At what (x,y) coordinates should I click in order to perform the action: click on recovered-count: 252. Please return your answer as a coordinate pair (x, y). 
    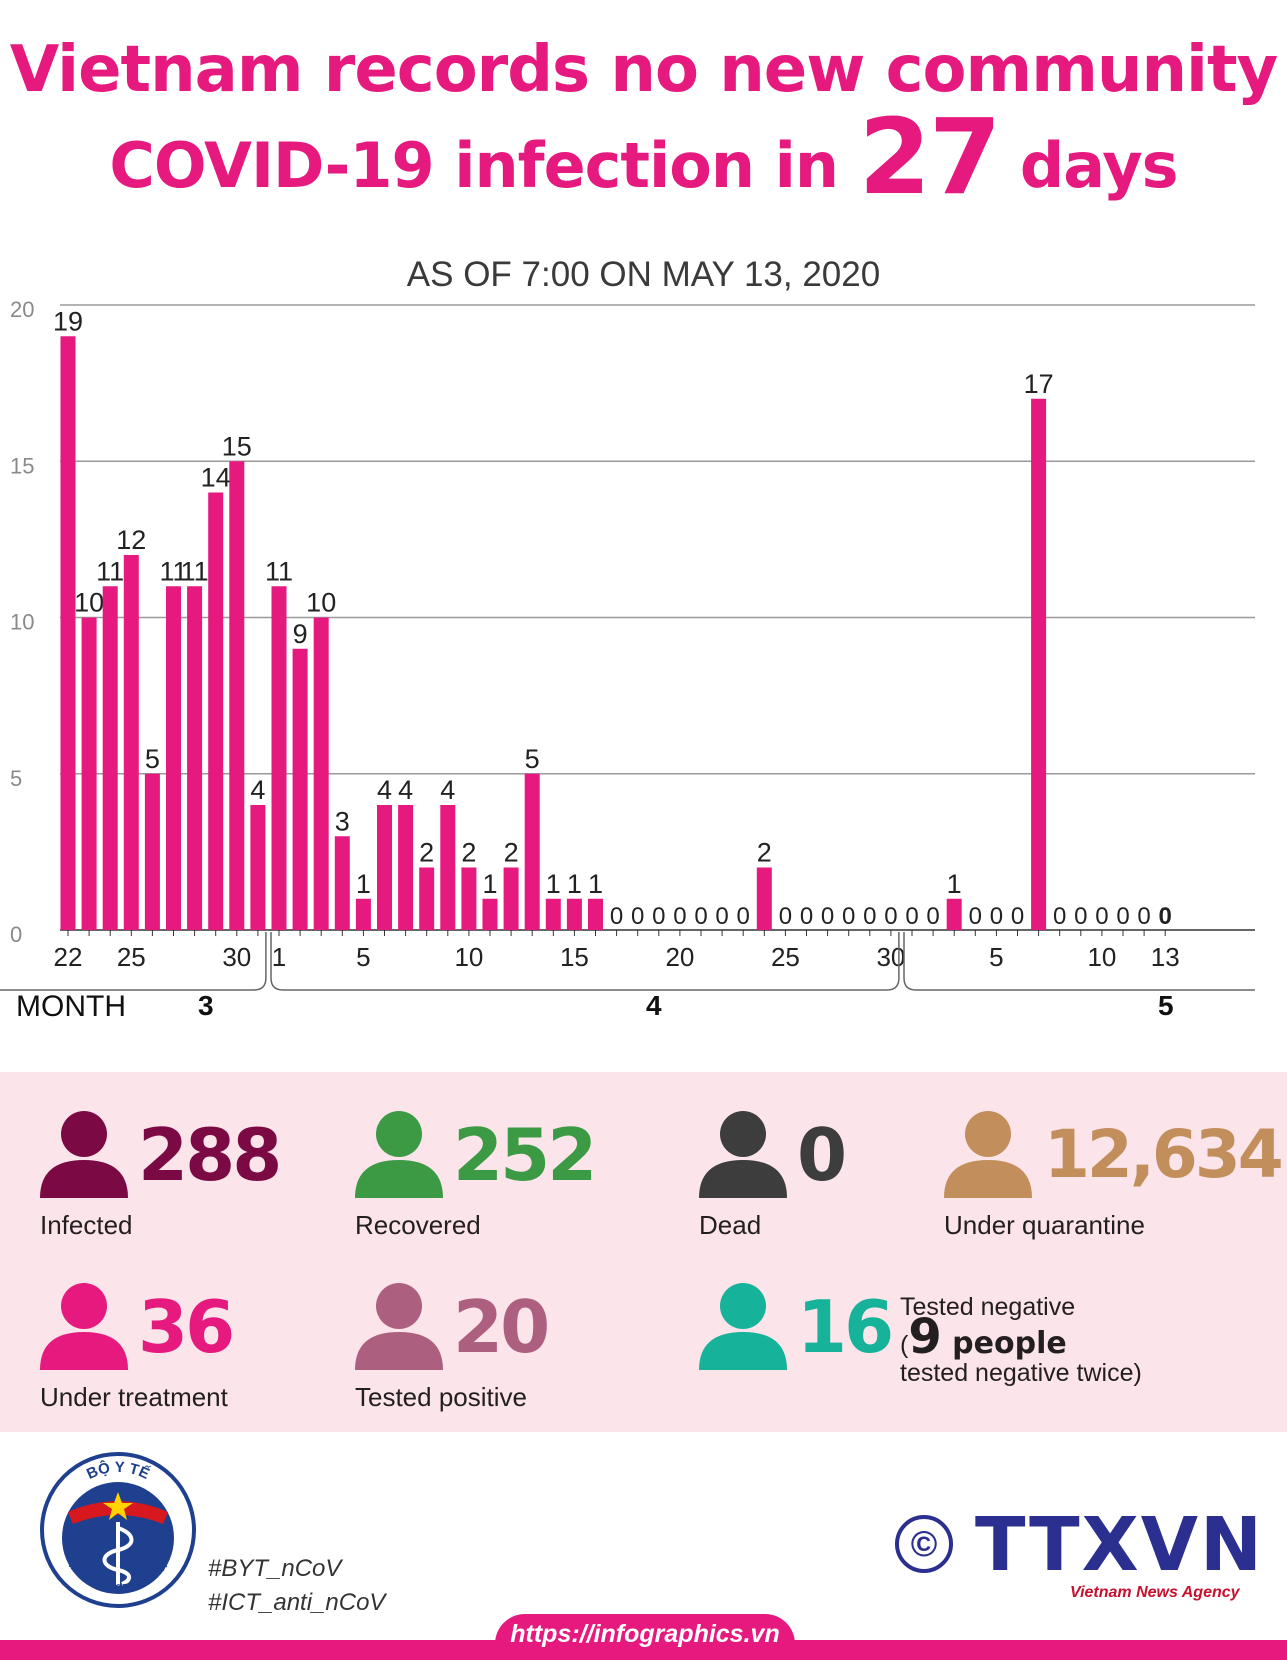
    Looking at the image, I should click on (525, 1155).